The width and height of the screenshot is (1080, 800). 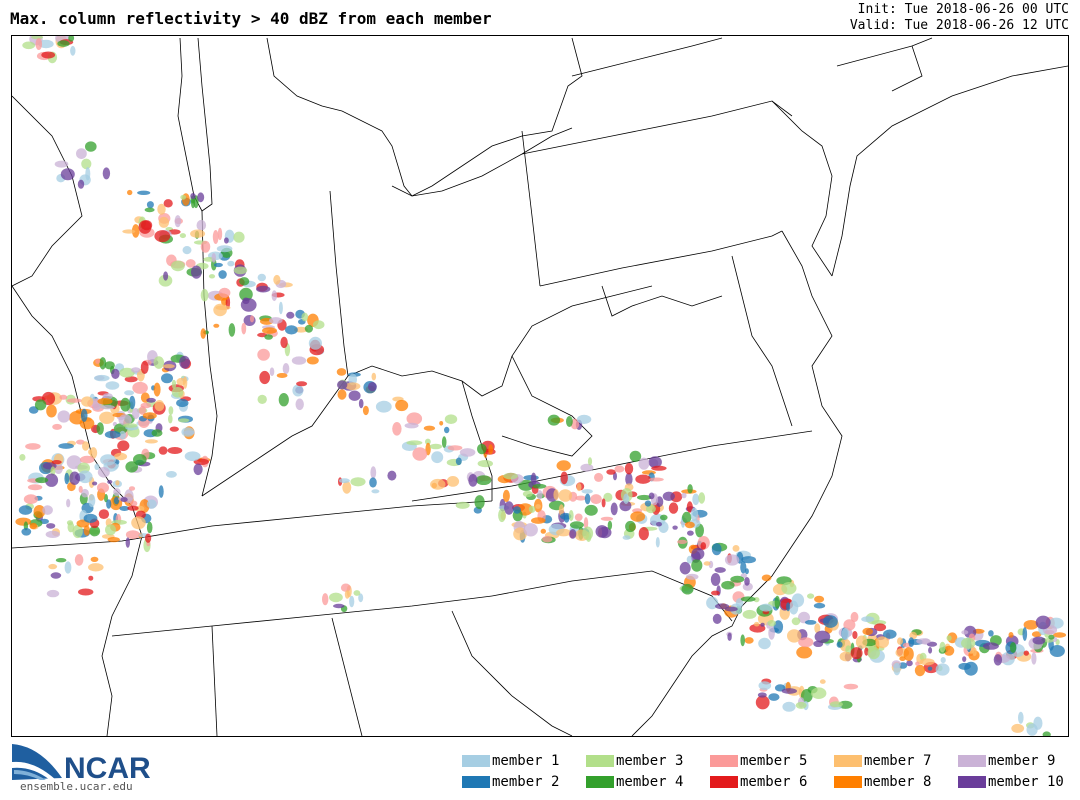 What do you see at coordinates (737, 483) in the screenshot?
I see `atlantic-coast` at bounding box center [737, 483].